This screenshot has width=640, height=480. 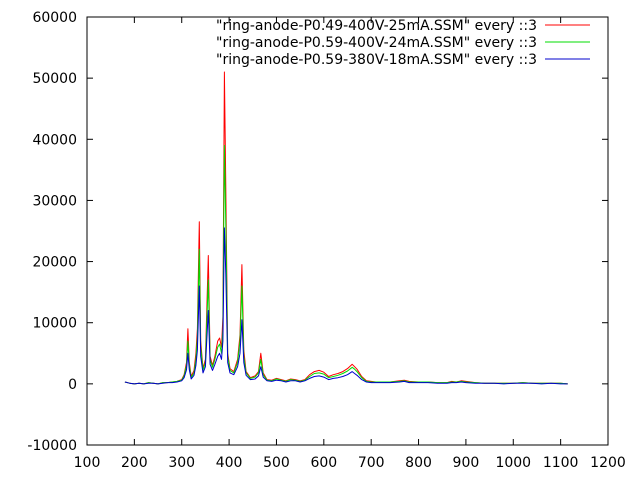 I want to click on y-tick-label: 50000, so click(x=54, y=79).